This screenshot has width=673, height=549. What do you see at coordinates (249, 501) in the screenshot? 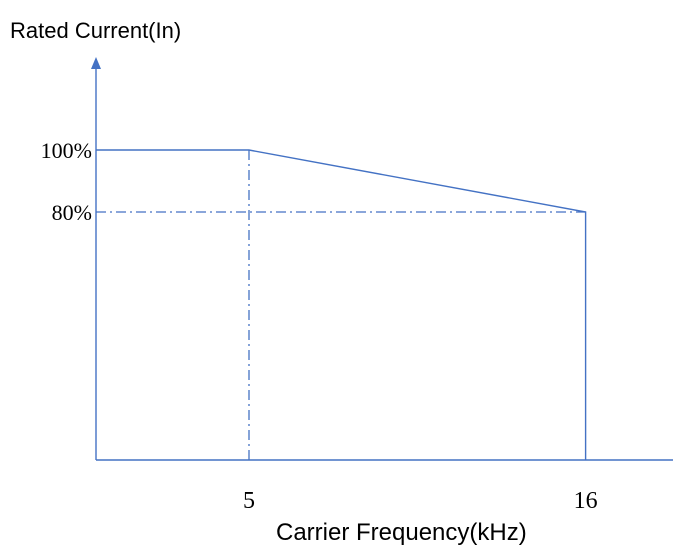
I see `x-tick-label: 5` at bounding box center [249, 501].